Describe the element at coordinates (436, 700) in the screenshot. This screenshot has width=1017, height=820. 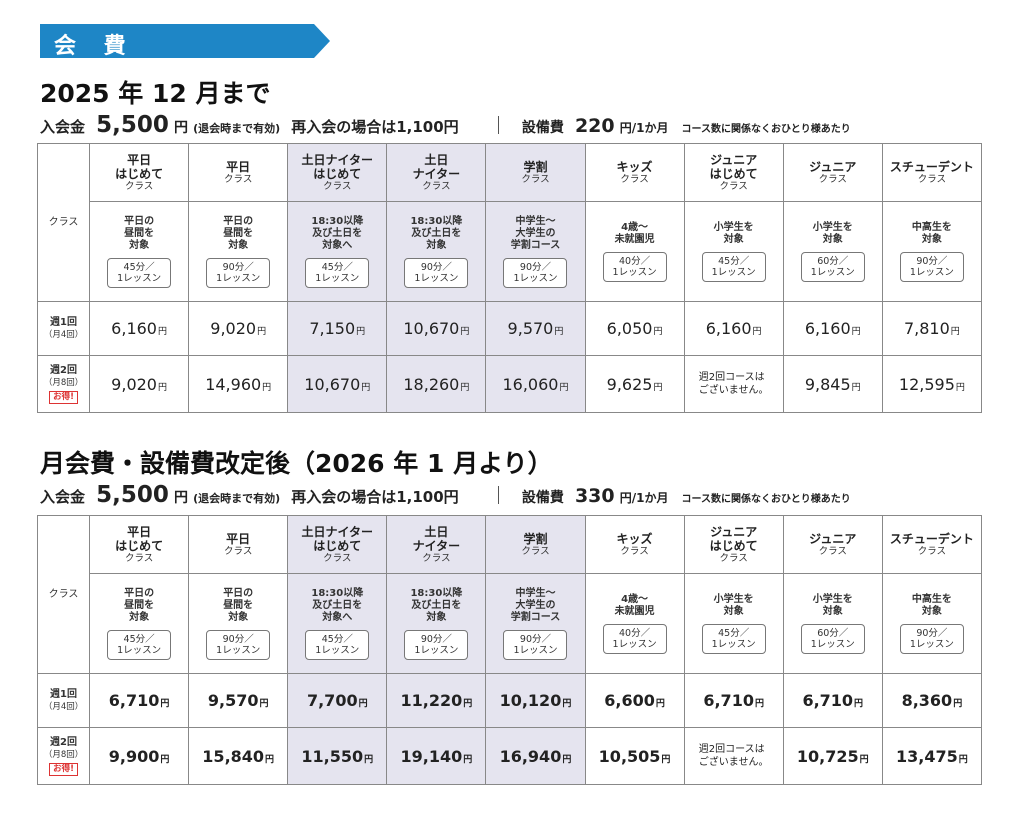
I see `price: 11,220円` at that location.